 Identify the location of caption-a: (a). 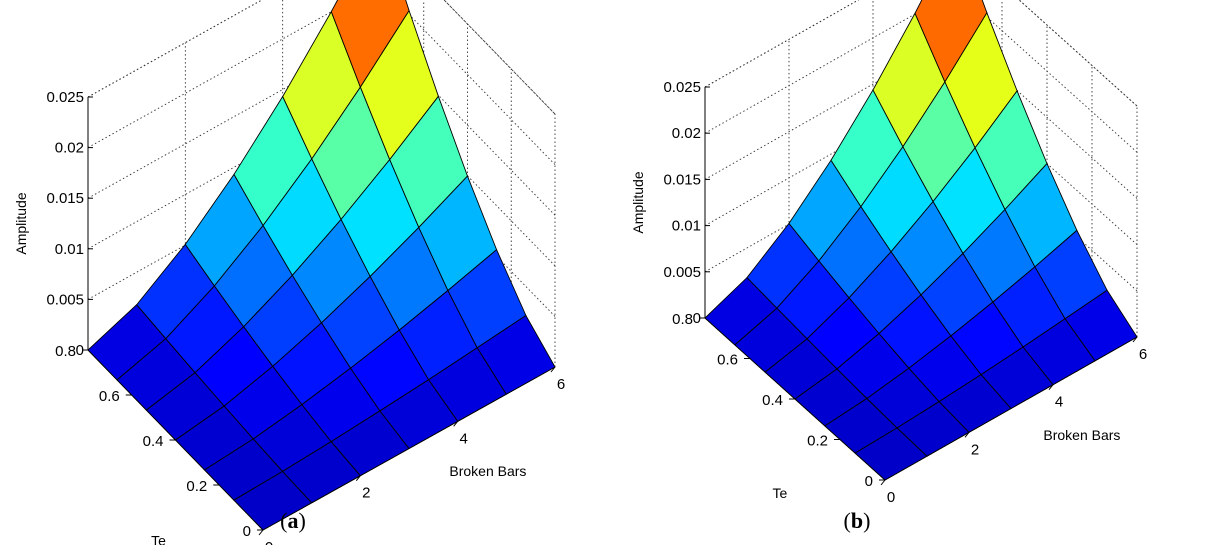
(293, 520).